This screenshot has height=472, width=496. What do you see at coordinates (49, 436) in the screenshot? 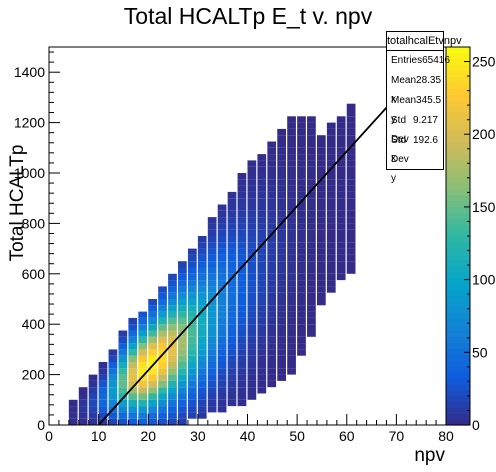
I see `x-tick-label: 0` at bounding box center [49, 436].